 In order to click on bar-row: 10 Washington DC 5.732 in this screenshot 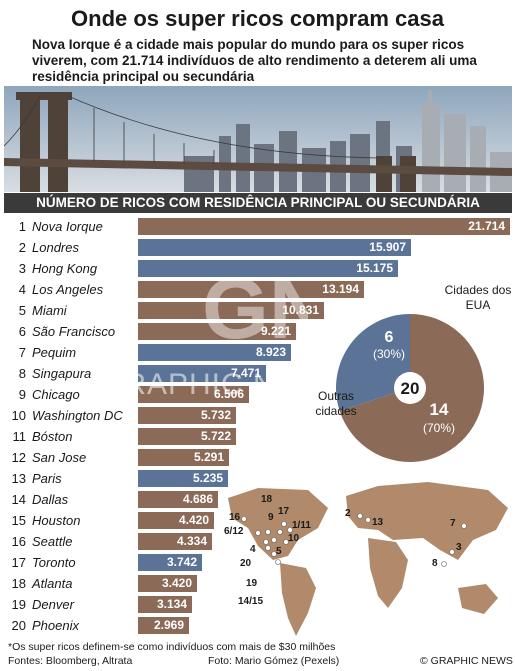, I will do `click(257, 415)`.